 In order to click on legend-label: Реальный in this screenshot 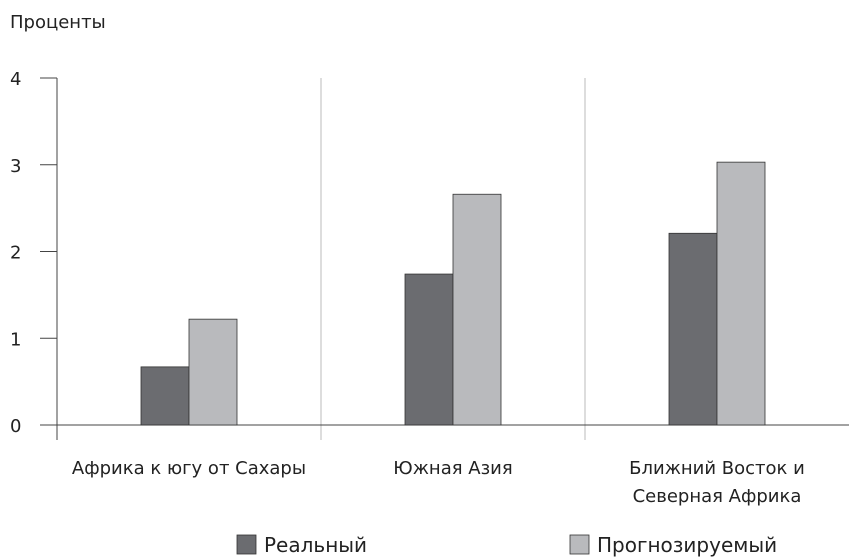, I will do `click(315, 545)`.